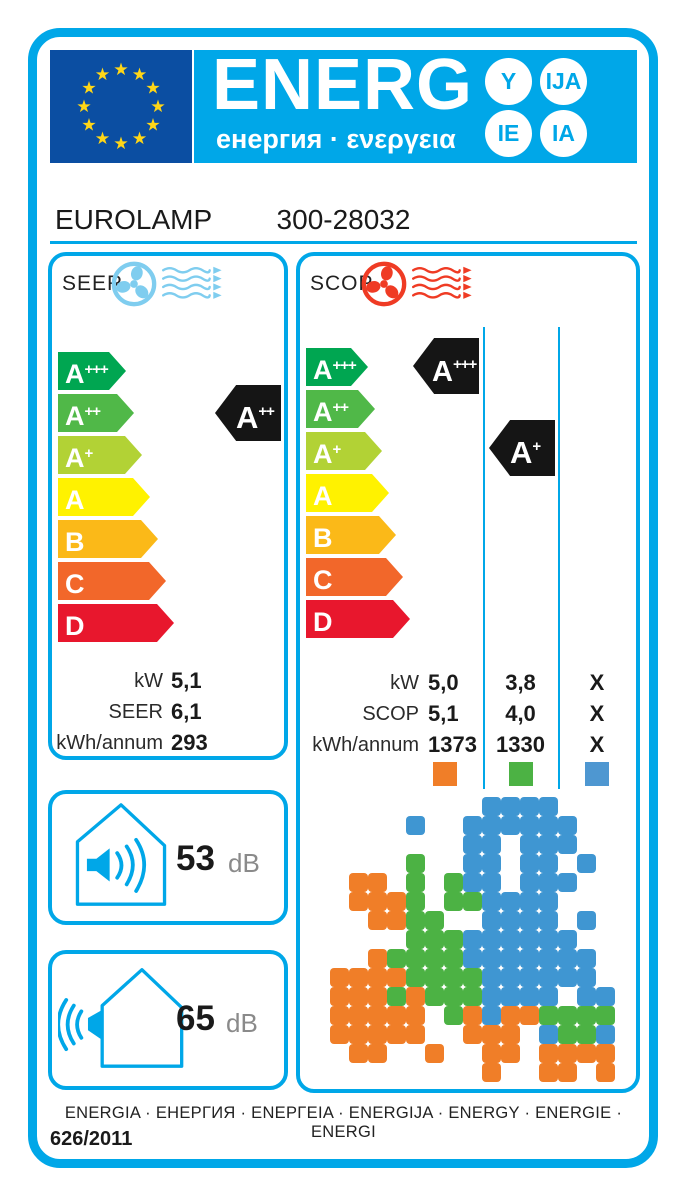 This screenshot has width=686, height=1200. I want to click on eu-stars-icon, so click(121, 106).